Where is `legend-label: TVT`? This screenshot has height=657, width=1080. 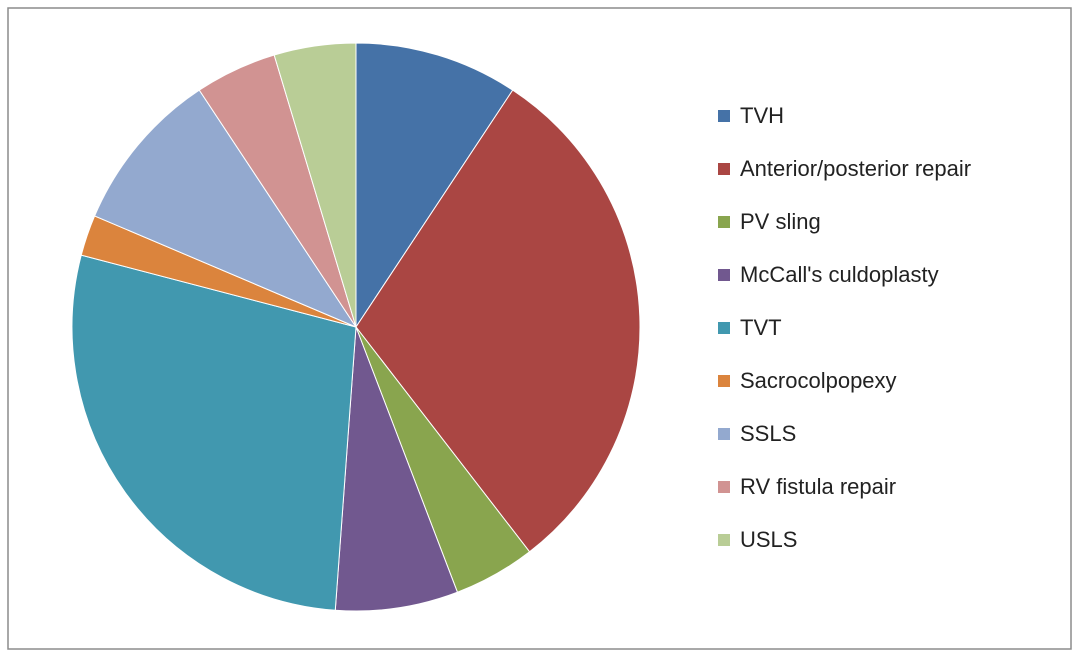 legend-label: TVT is located at coordinates (761, 327).